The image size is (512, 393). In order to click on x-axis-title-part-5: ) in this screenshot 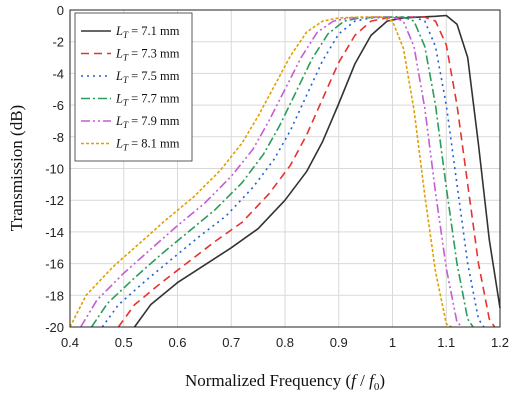, I will do `click(382, 380)`.